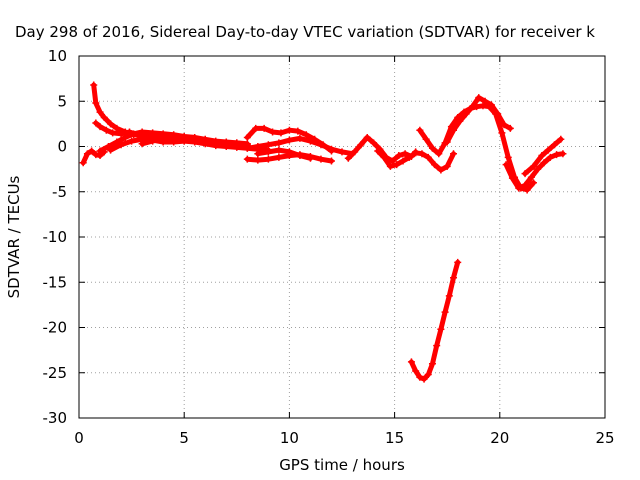 The height and width of the screenshot is (480, 640). Describe the element at coordinates (55, 328) in the screenshot. I see `y-tick-label: -20` at that location.